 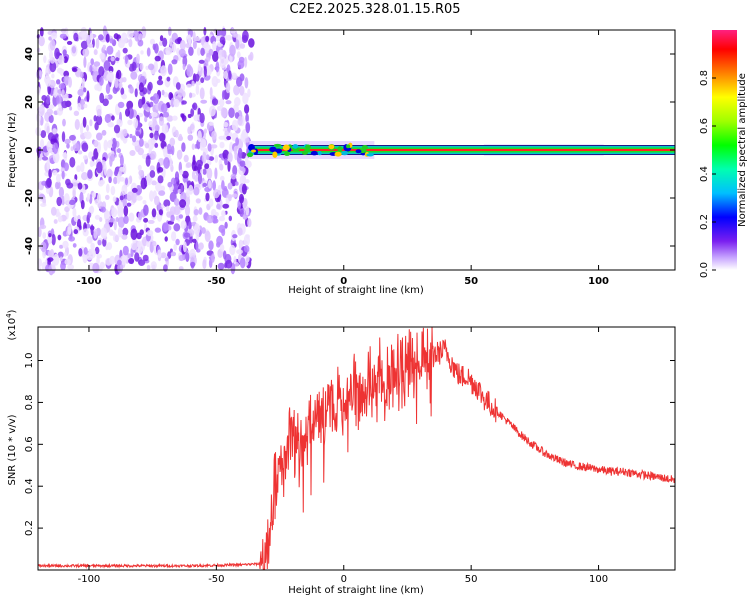 I want to click on snr-y-multiplier: (x104), so click(x=11, y=324).